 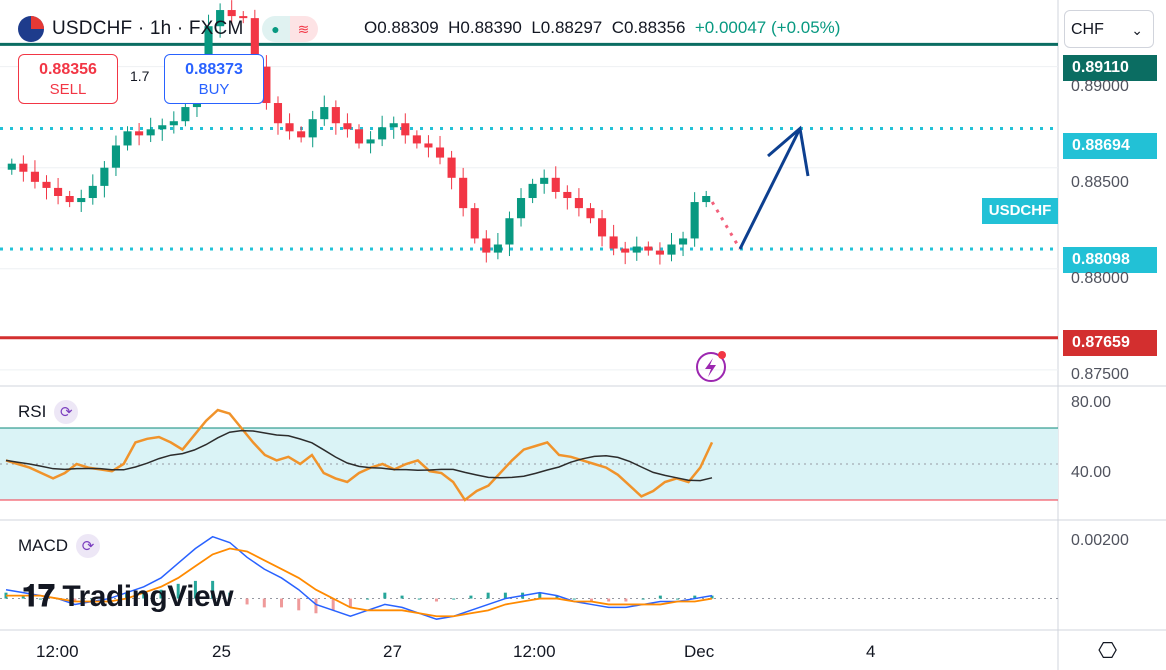 What do you see at coordinates (140, 76) in the screenshot?
I see `spread-value: 1.7` at bounding box center [140, 76].